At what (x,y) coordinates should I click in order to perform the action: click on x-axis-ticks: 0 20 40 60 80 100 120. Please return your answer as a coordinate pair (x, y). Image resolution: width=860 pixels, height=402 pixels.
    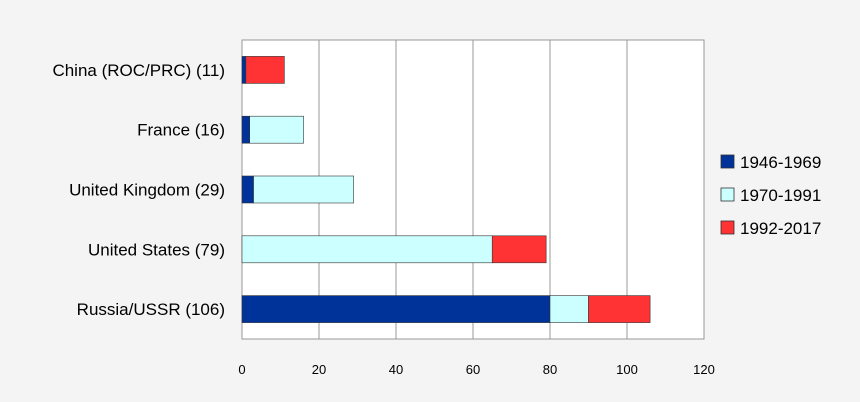
    Looking at the image, I should click on (476, 369).